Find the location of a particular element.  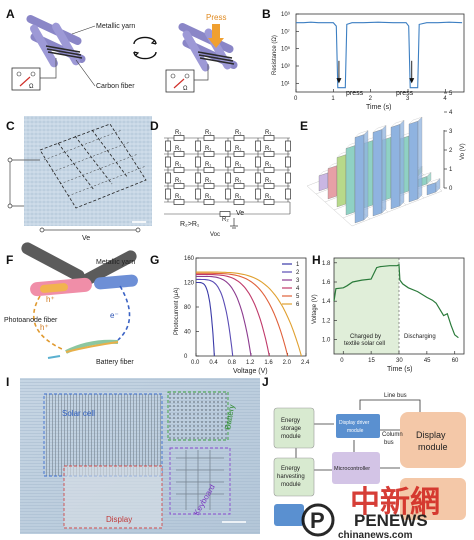

g-legend-label-4: 4 is located at coordinates (298, 289).